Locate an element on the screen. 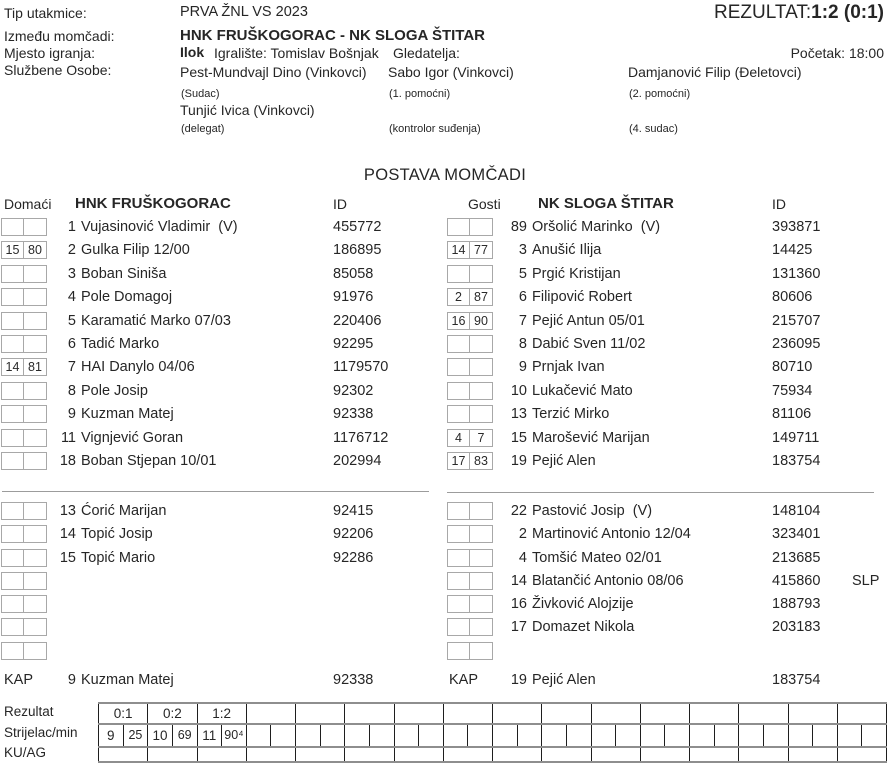 The height and width of the screenshot is (769, 890). sub-minute-box: 80 is located at coordinates (35, 250).